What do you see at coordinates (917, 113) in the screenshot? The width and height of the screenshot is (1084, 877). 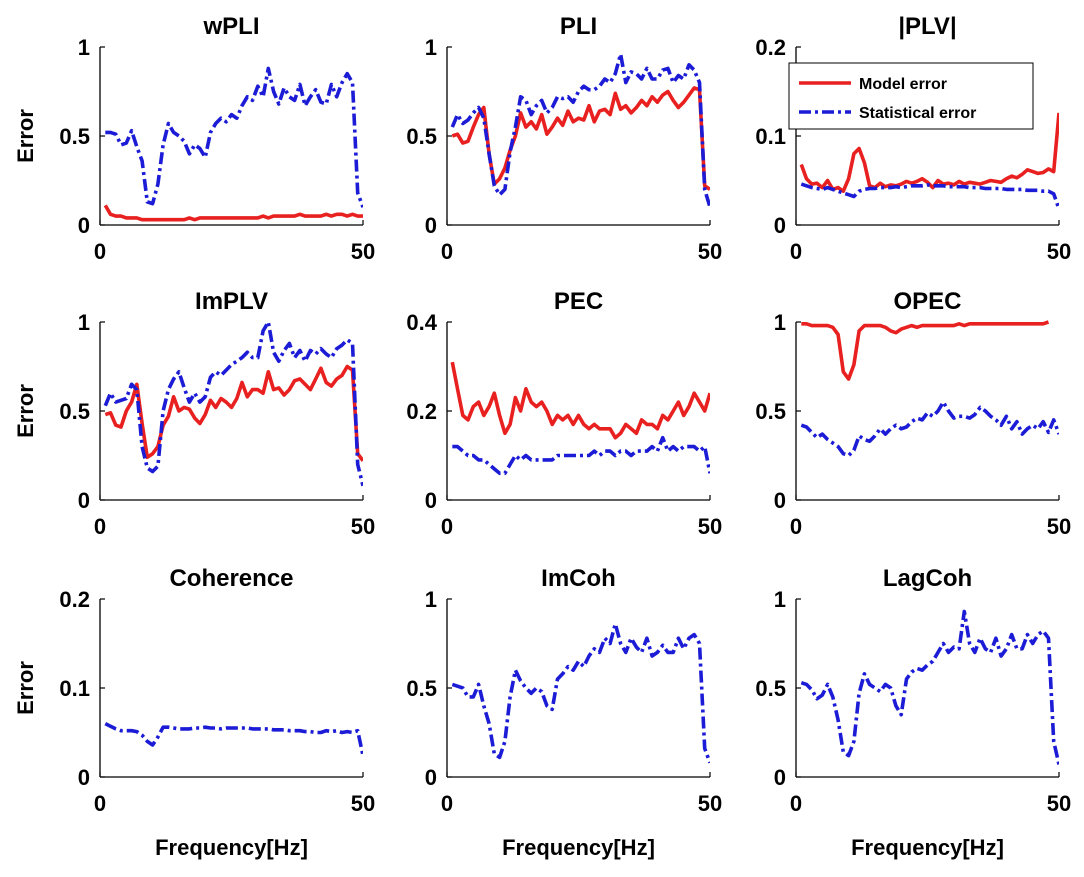 I see `legend-entry: Statistical error` at bounding box center [917, 113].